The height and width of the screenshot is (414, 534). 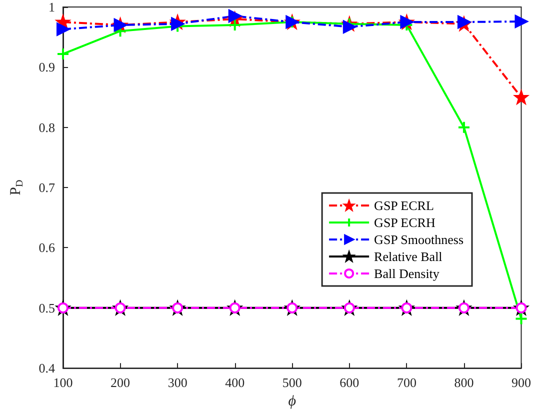 What do you see at coordinates (235, 382) in the screenshot?
I see `x-tick-label: 400` at bounding box center [235, 382].